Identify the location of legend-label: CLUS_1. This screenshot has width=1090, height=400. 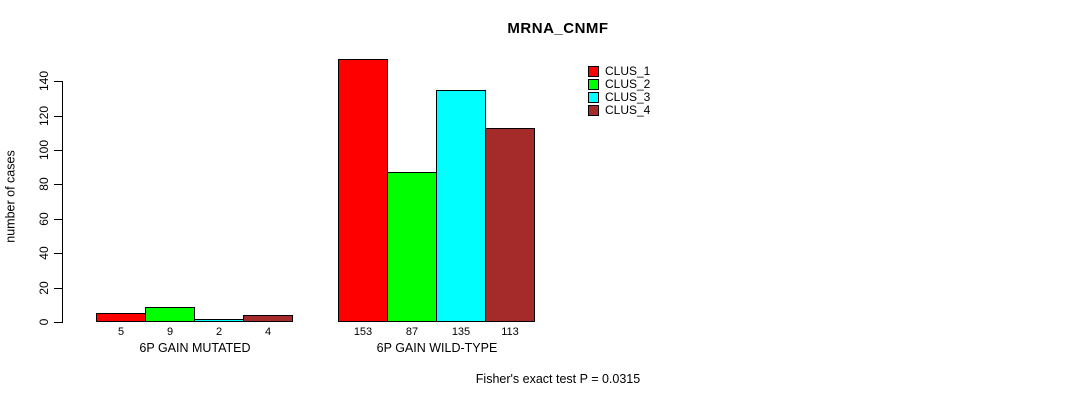
(628, 71).